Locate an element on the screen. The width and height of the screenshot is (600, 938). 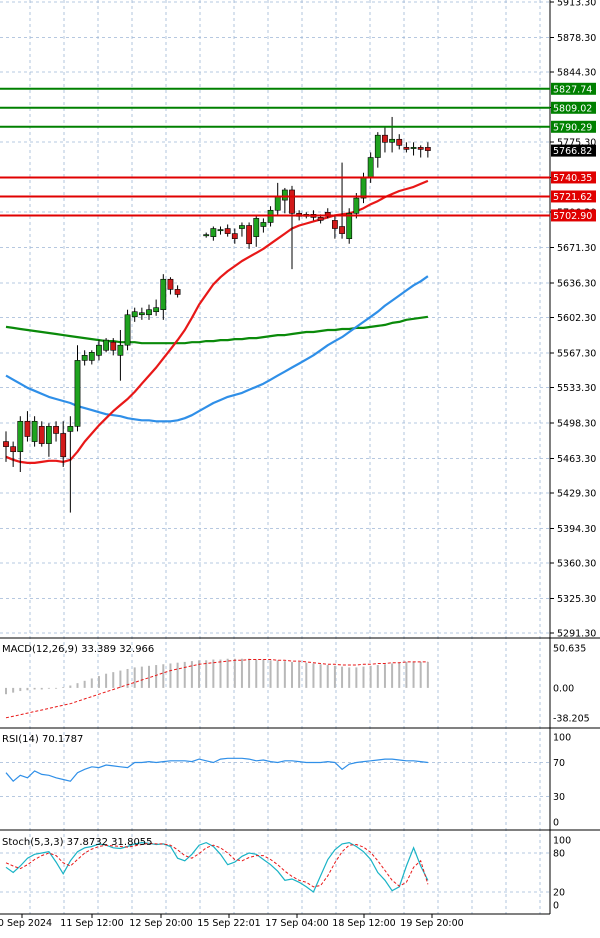
level-label: 5721.62 is located at coordinates (572, 197).